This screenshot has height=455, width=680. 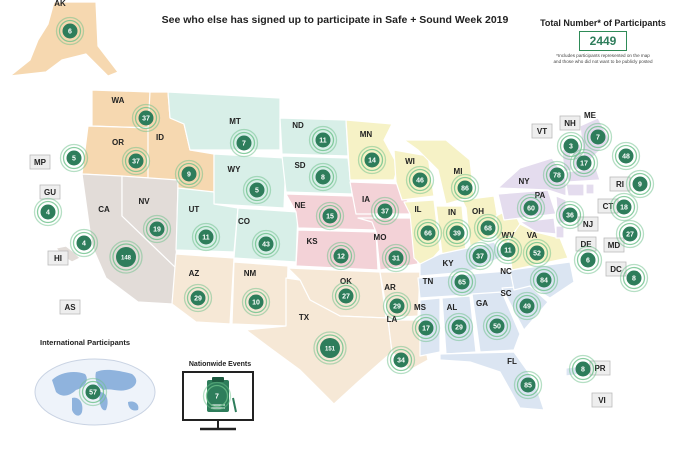 I want to click on state-badge-ma: 48, so click(x=626, y=156).